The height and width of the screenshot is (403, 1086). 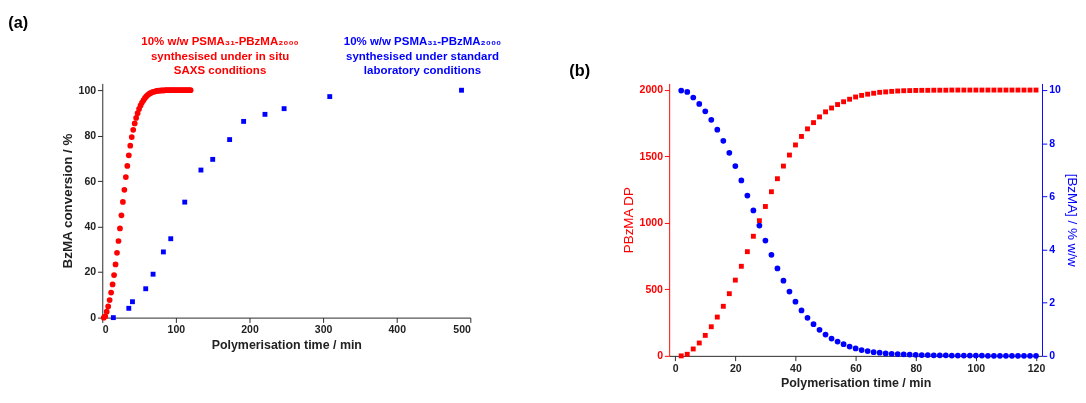 I want to click on y2-tick-label: 2, so click(x=1052, y=302).